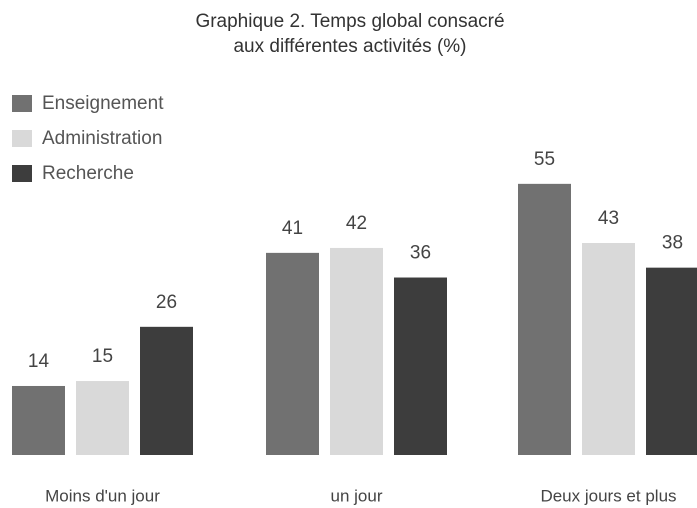 The image size is (697, 508). I want to click on legend-label: Recherche, so click(88, 173).